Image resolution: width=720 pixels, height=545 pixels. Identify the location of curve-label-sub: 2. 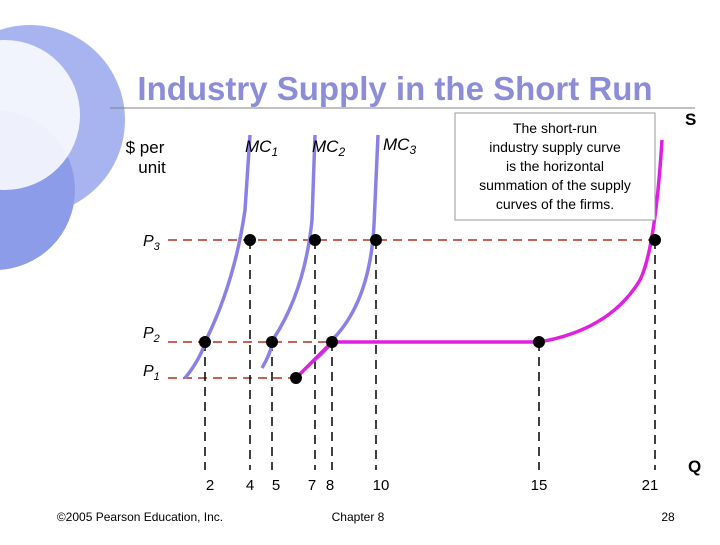
(341, 152).